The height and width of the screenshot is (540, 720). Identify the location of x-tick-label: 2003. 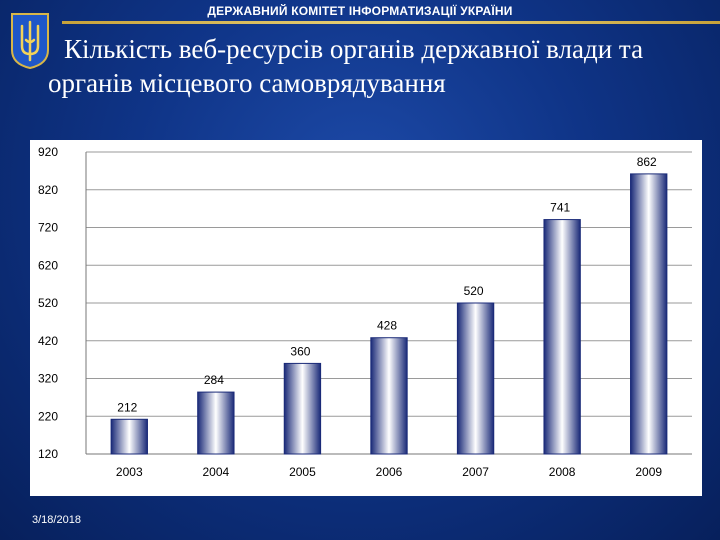
(129, 472).